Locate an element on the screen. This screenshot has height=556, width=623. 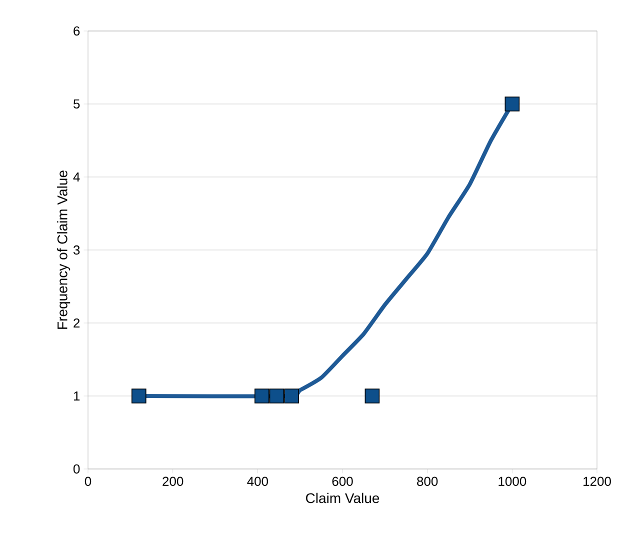
x-tick-label: 1000 is located at coordinates (512, 481).